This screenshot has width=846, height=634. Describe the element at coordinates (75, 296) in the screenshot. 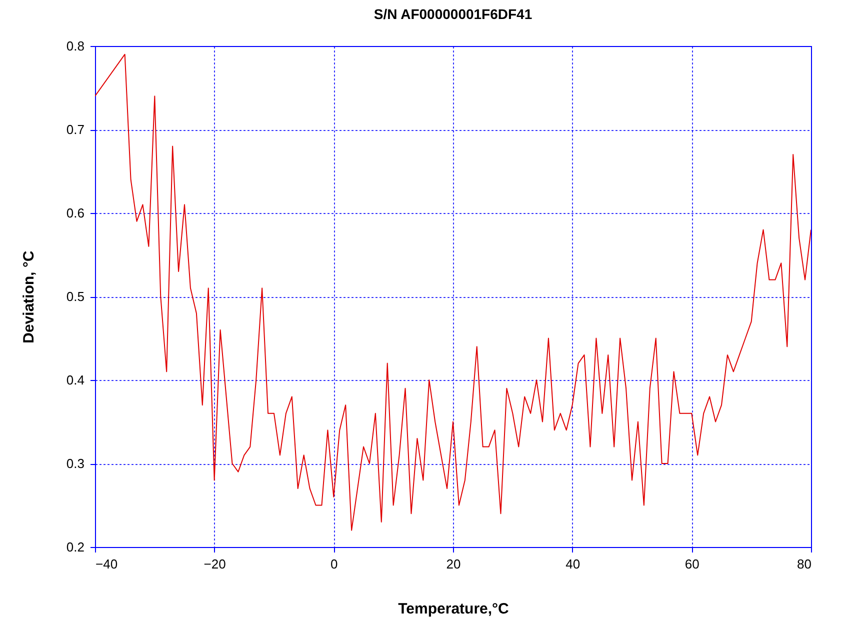

I see `y-tick-label: 0.5` at that location.